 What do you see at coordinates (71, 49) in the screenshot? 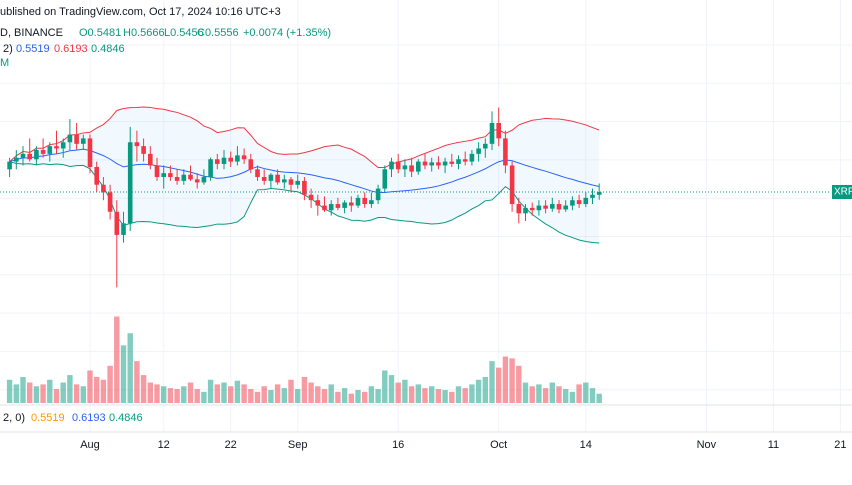
I see `bb-upper: 0.6193` at bounding box center [71, 49].